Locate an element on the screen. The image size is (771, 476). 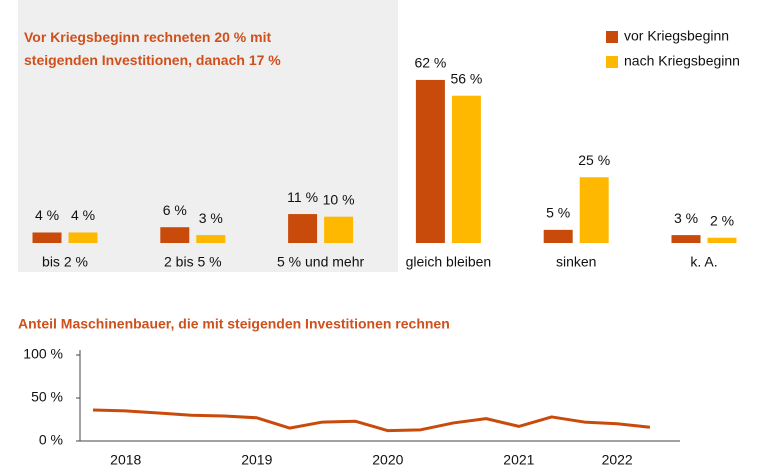
x-tick-label: 2 bis 5 % is located at coordinates (193, 262).